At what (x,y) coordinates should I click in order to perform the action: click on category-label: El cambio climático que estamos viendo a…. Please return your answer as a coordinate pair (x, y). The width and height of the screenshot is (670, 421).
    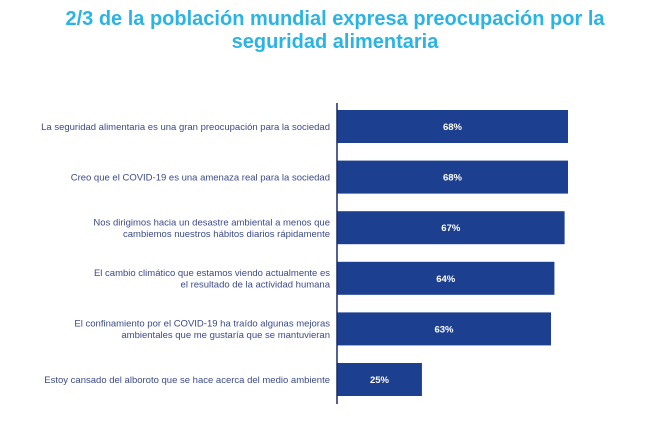
    Looking at the image, I should click on (212, 273).